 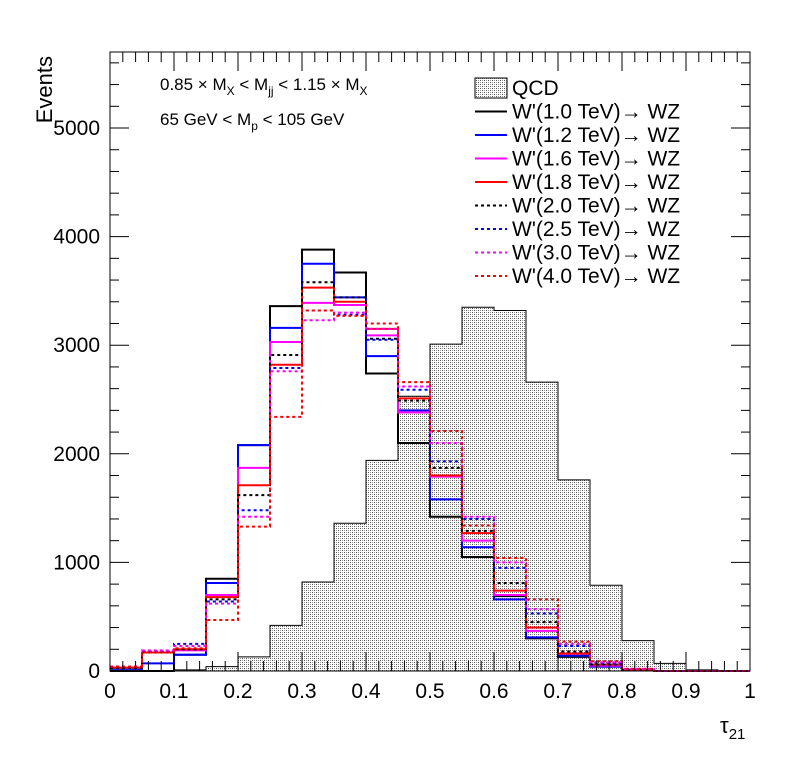 What do you see at coordinates (596, 112) in the screenshot?
I see `legend-label-0: W'(1.0 TeV)→ WZ` at bounding box center [596, 112].